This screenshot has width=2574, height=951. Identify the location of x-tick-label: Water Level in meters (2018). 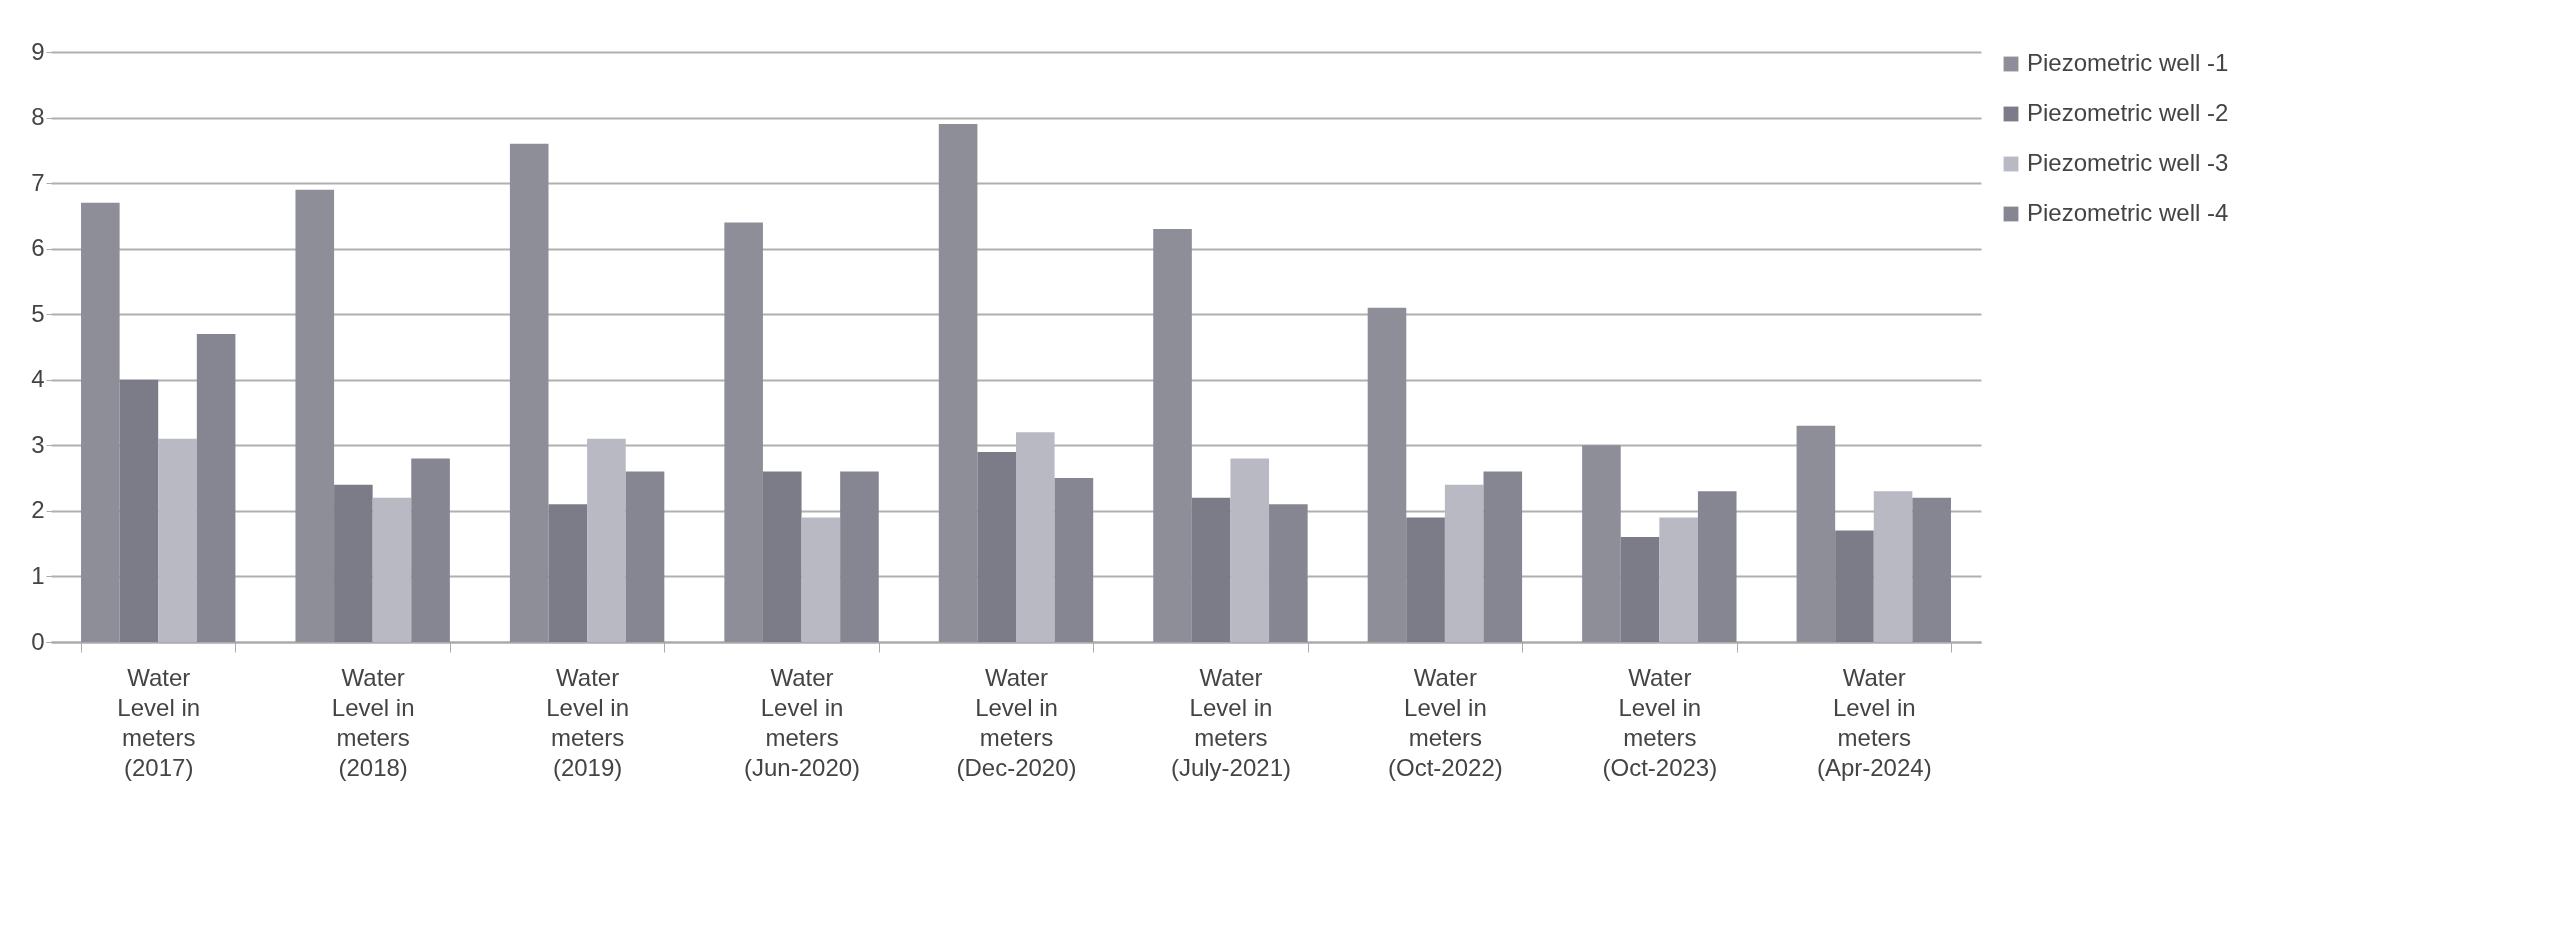
(373, 722).